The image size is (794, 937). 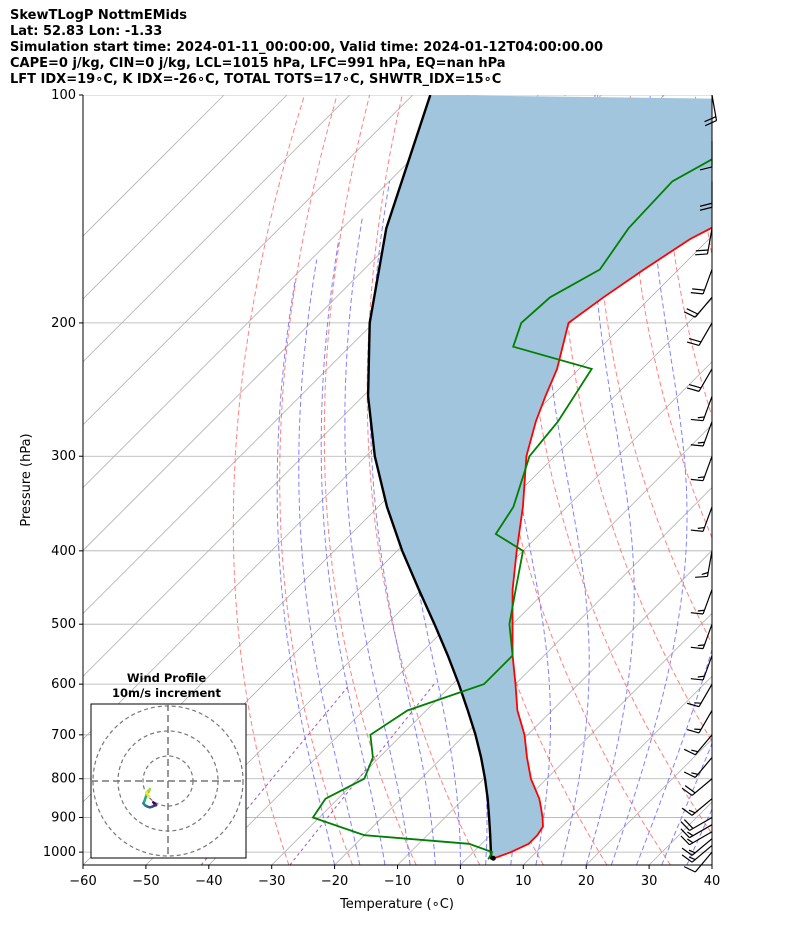 I want to click on y-tick-label: 900, so click(x=63, y=817).